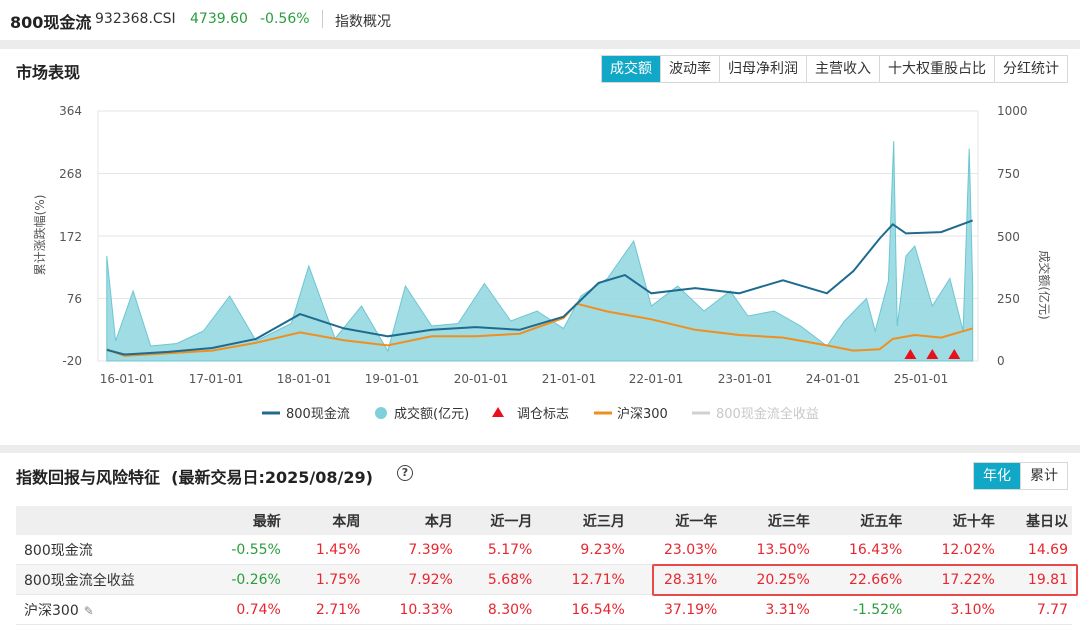 Image resolution: width=1080 pixels, height=625 pixels. I want to click on return-cell: 28.31%, so click(681, 579).